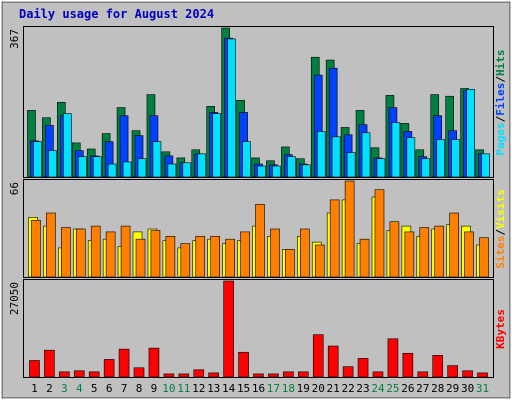 The width and height of the screenshot is (512, 400). What do you see at coordinates (139, 388) in the screenshot?
I see `x-tick-label: 8` at bounding box center [139, 388].